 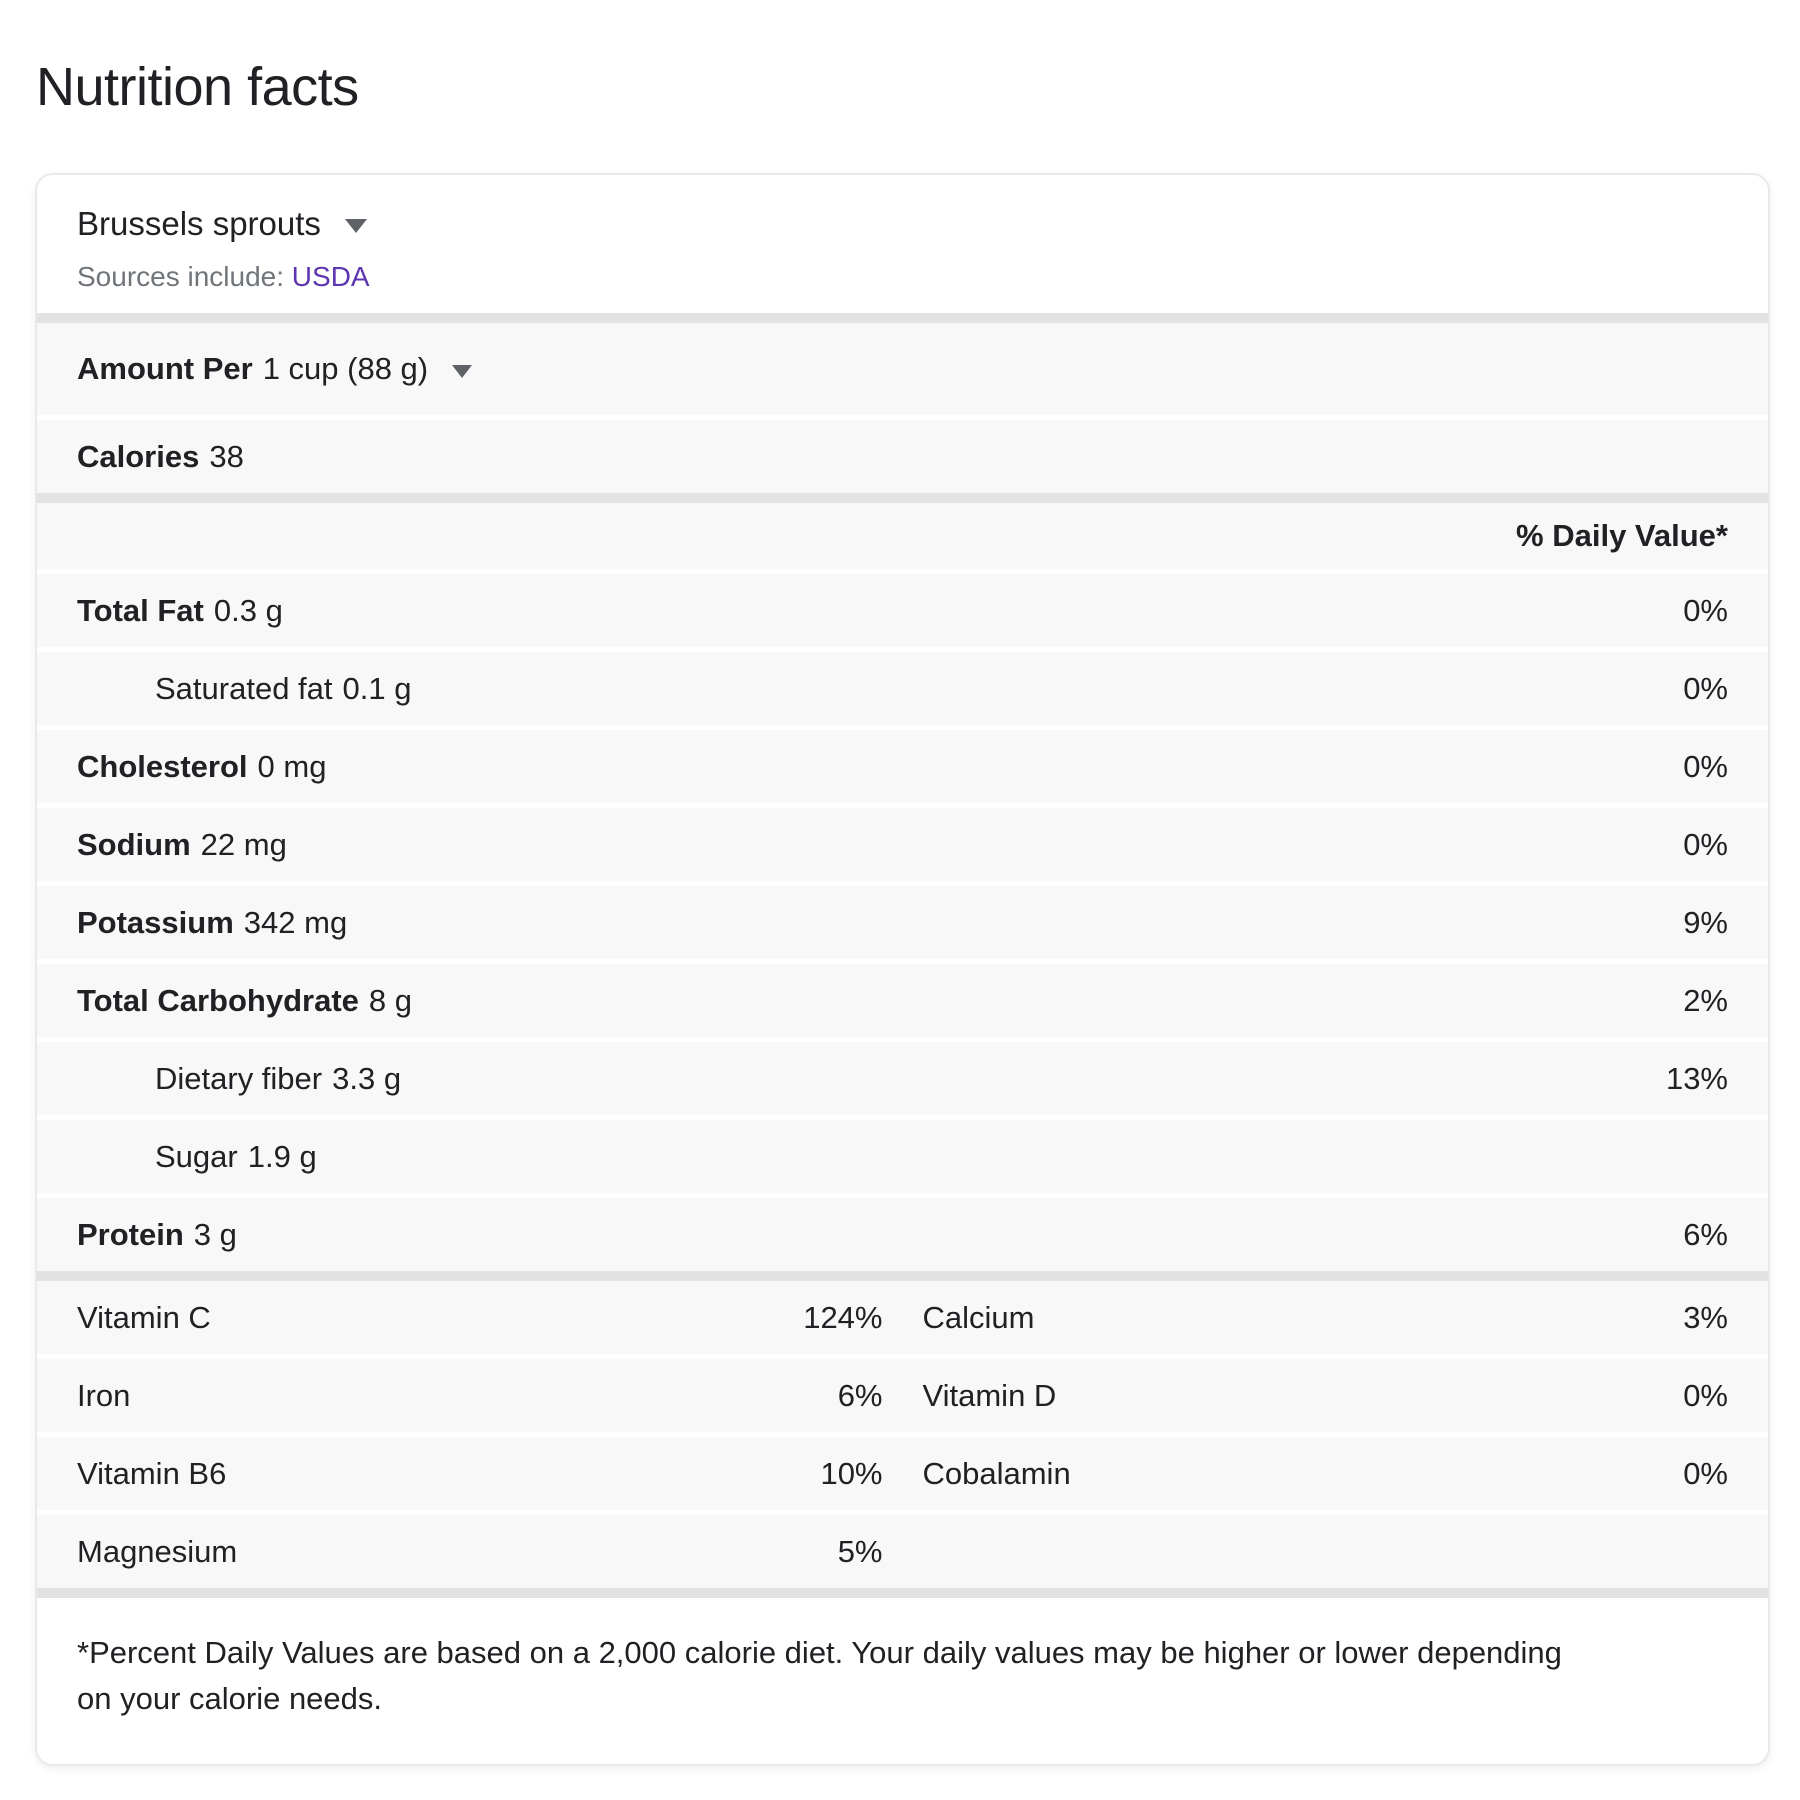 What do you see at coordinates (248, 610) in the screenshot?
I see `nutrient-amount: 0.3 g` at bounding box center [248, 610].